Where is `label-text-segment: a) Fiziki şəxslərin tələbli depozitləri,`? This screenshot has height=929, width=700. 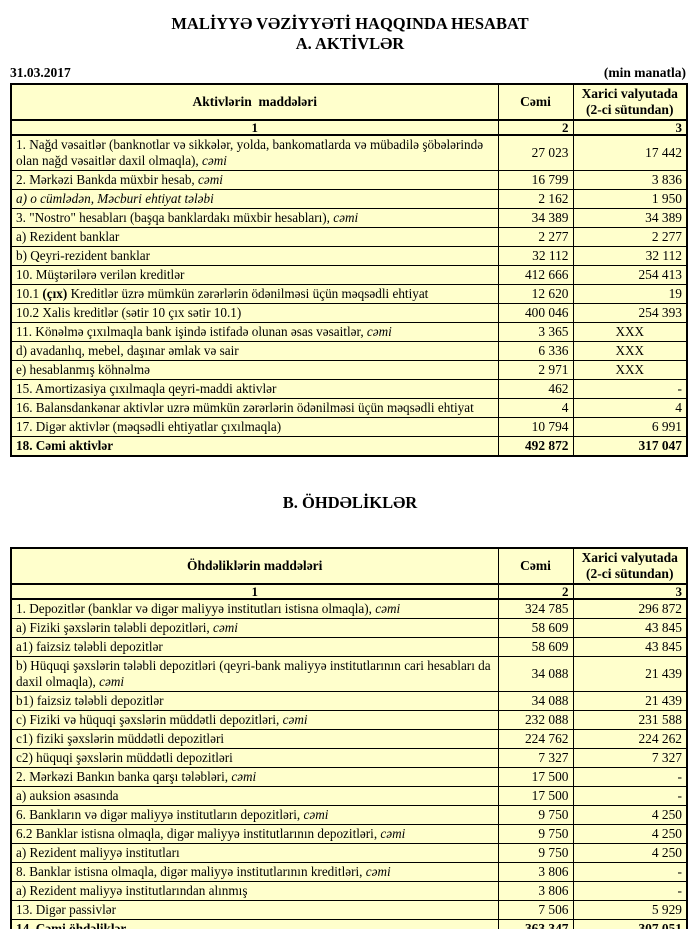 label-text-segment: a) Fiziki şəxslərin tələbli depozitləri, is located at coordinates (115, 627).